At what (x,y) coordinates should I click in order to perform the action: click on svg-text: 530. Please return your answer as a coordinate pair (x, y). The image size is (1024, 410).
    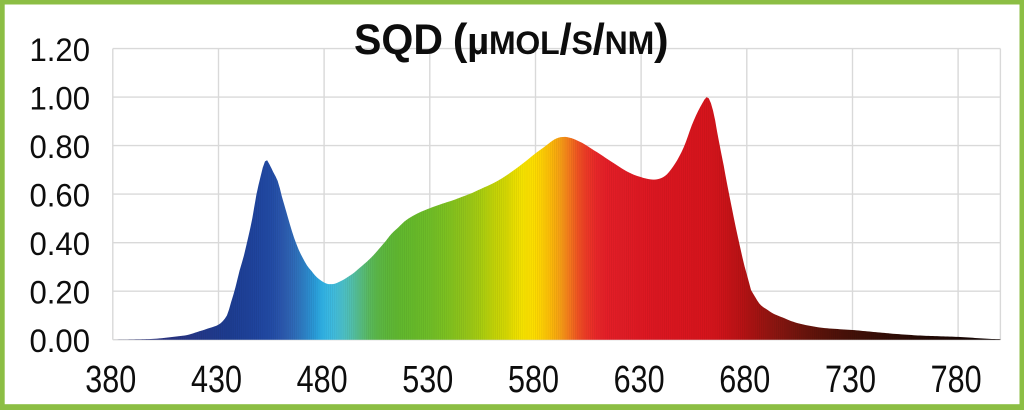
    Looking at the image, I should click on (427, 380).